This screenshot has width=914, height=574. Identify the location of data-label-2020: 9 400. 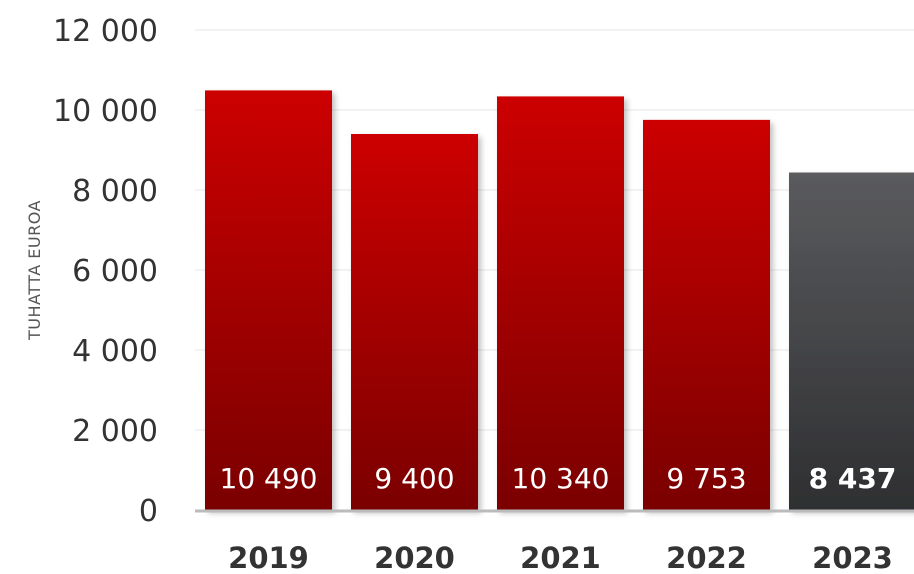
(414, 478).